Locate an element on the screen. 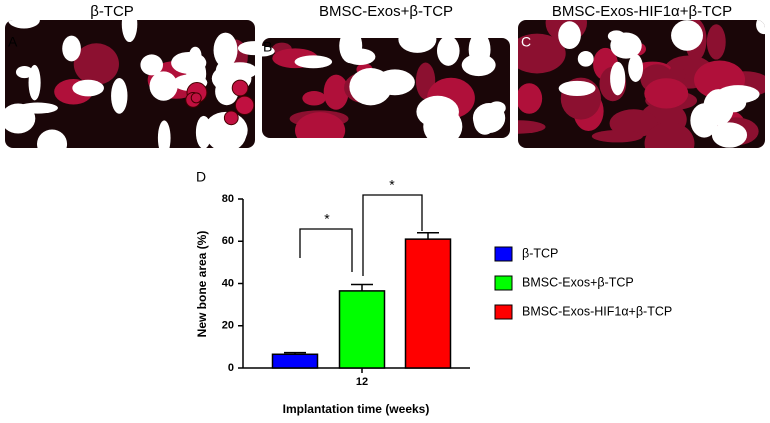  y-tick-label: 40 is located at coordinates (228, 283).